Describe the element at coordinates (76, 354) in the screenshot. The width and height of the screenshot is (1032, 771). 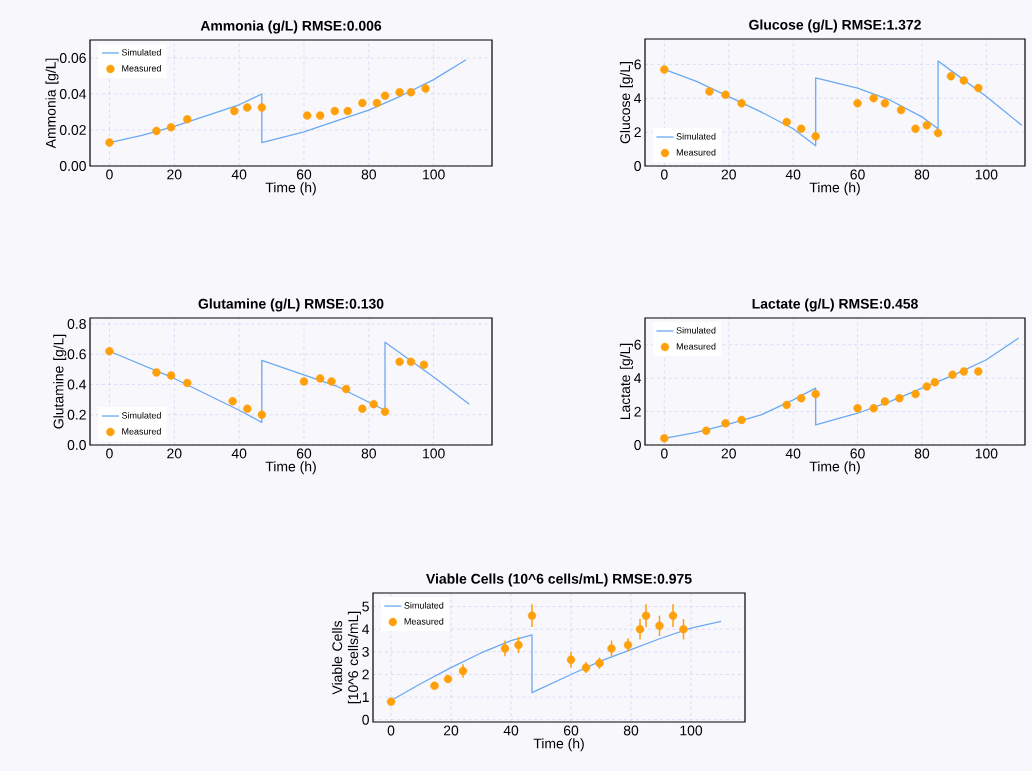
I see `y-tick-label: 0.6` at that location.